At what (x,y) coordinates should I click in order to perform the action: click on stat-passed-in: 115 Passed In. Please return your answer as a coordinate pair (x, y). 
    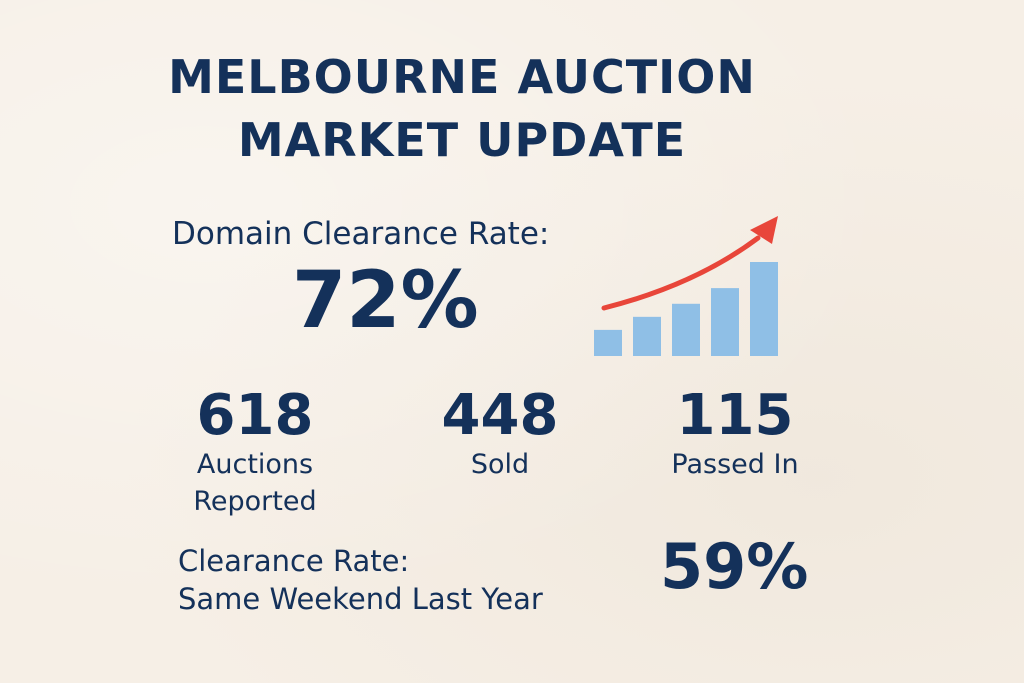
    Looking at the image, I should click on (735, 434).